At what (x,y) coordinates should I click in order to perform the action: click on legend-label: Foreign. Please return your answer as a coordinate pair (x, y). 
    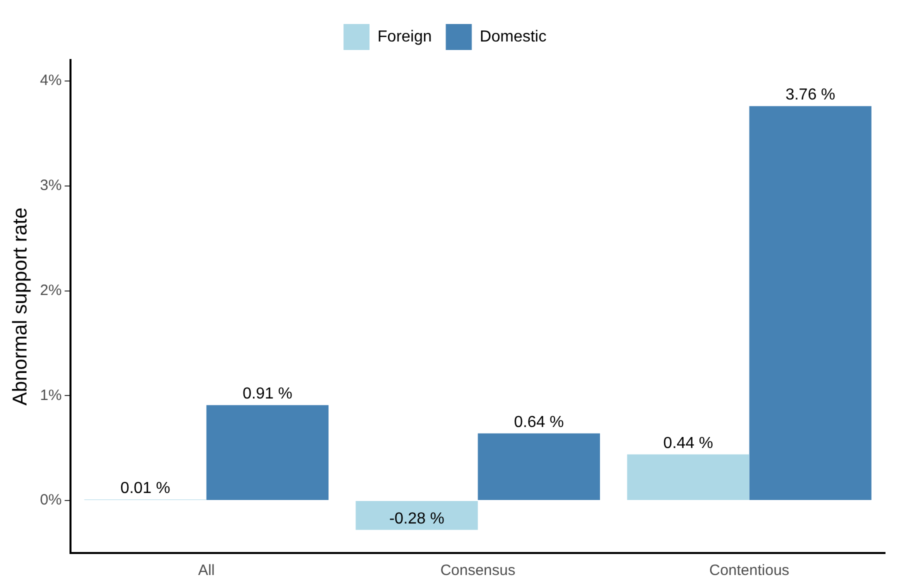
    Looking at the image, I should click on (405, 37).